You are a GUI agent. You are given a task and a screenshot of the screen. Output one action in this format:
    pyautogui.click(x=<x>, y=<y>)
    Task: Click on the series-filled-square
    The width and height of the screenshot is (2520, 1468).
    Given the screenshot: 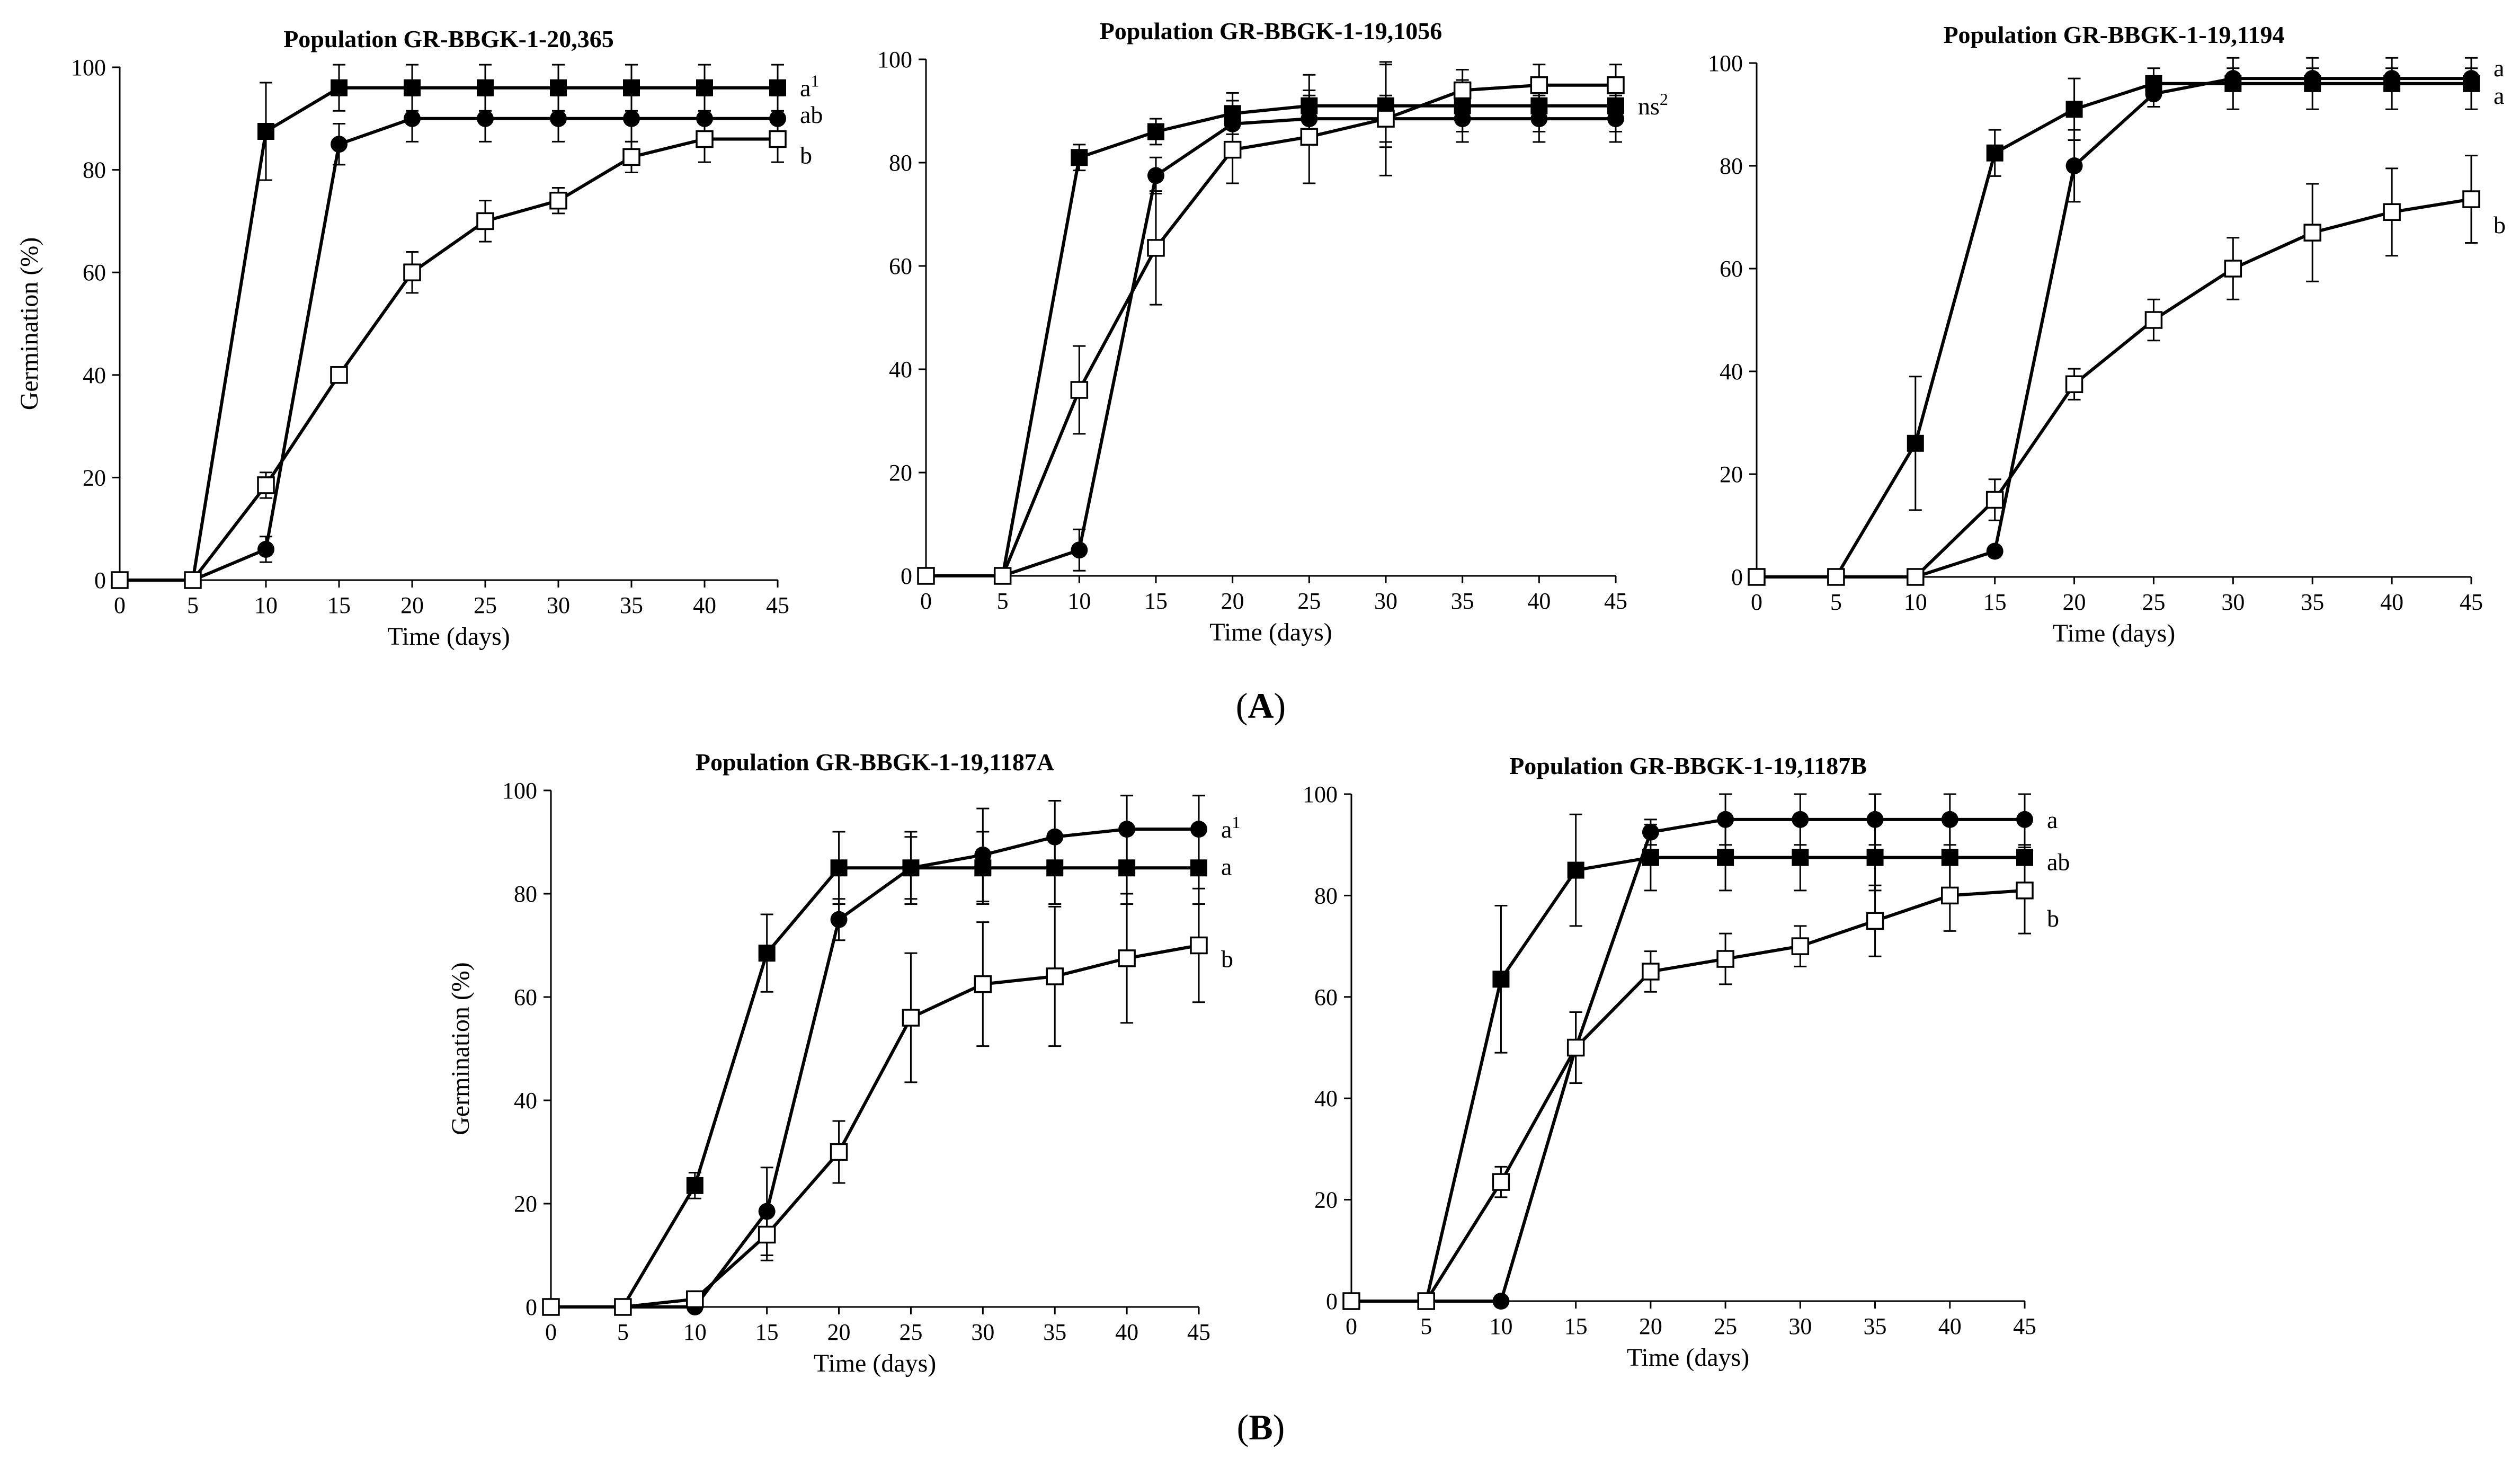 What is the action you would take?
    pyautogui.click(x=1691, y=1058)
    